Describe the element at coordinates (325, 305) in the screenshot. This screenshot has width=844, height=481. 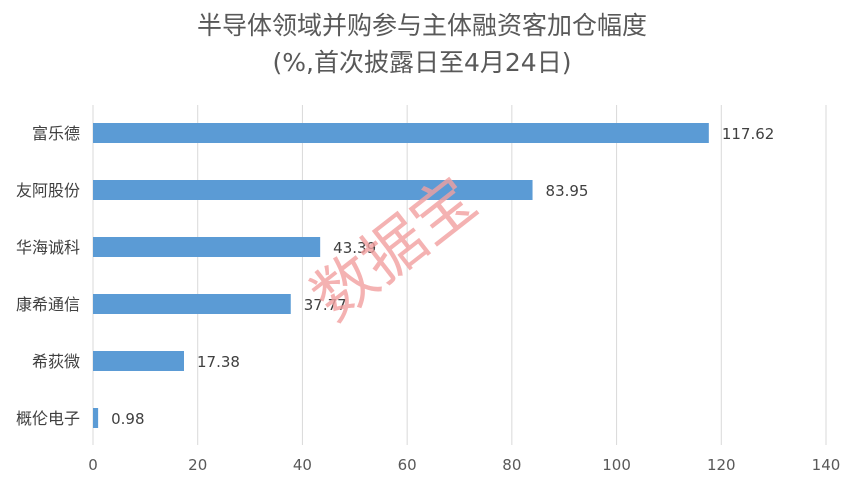
I see `data-label: 37.77` at that location.